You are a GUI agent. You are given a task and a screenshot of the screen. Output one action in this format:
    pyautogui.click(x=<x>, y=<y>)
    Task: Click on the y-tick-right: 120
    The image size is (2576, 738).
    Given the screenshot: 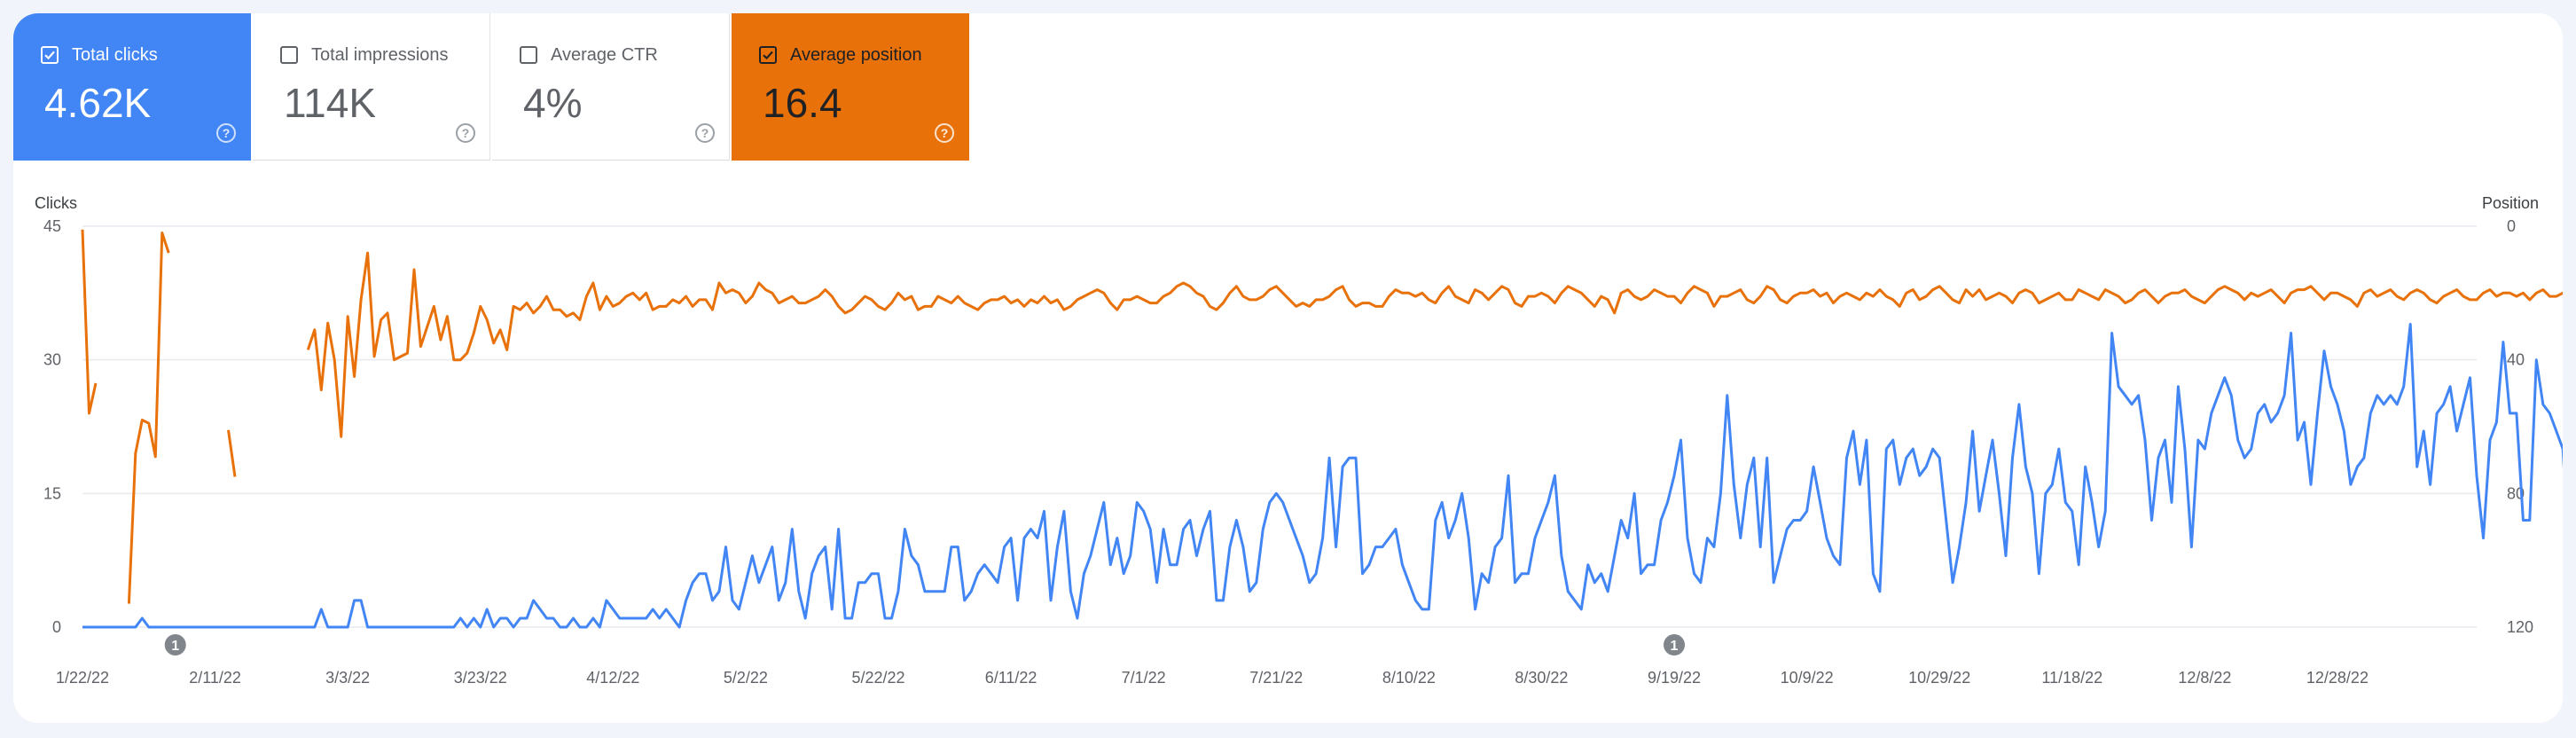 What is the action you would take?
    pyautogui.click(x=2520, y=627)
    